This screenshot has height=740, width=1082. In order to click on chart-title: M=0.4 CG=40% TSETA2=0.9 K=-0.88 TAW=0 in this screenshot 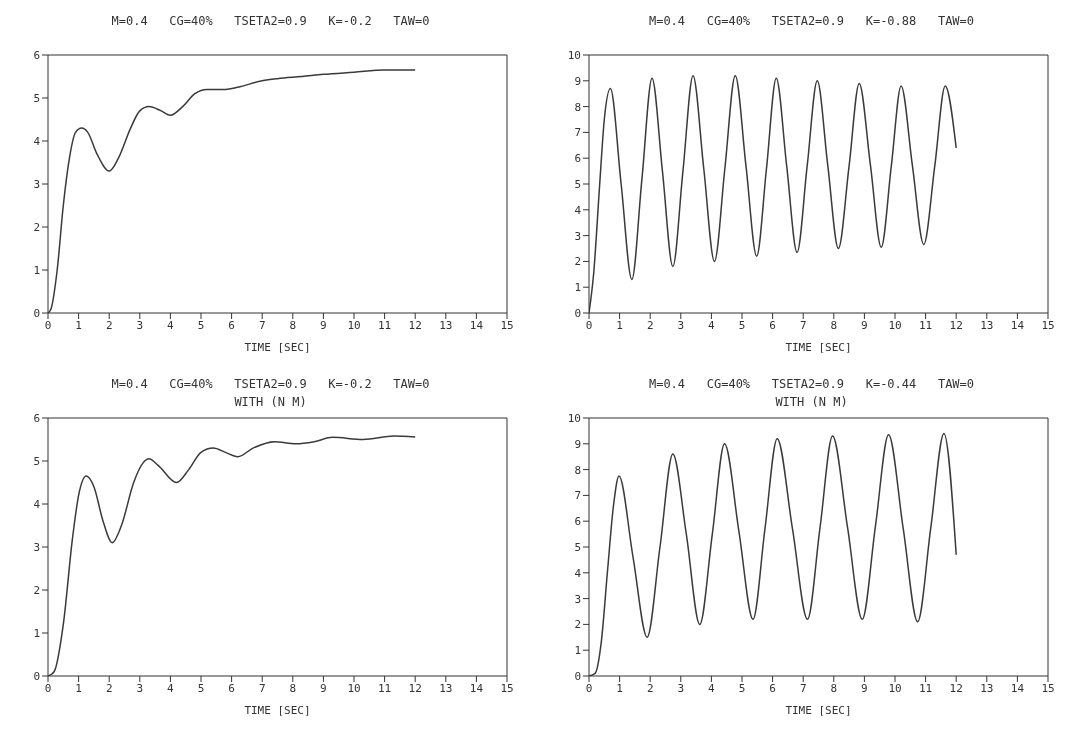, I will do `click(811, 22)`.